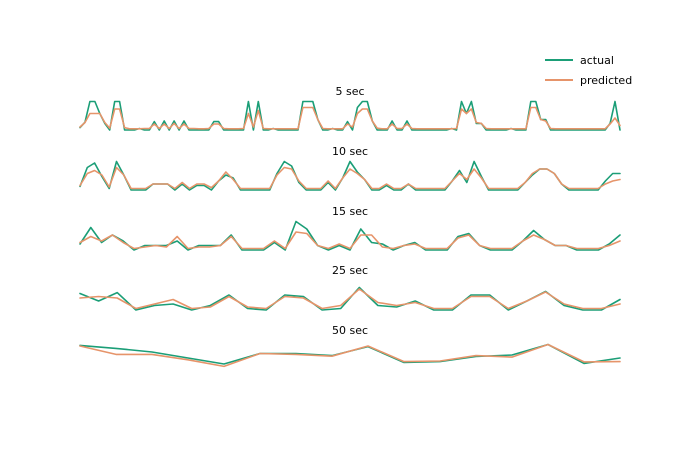  Describe the element at coordinates (588, 70) in the screenshot. I see `legend: actual predicted` at that location.